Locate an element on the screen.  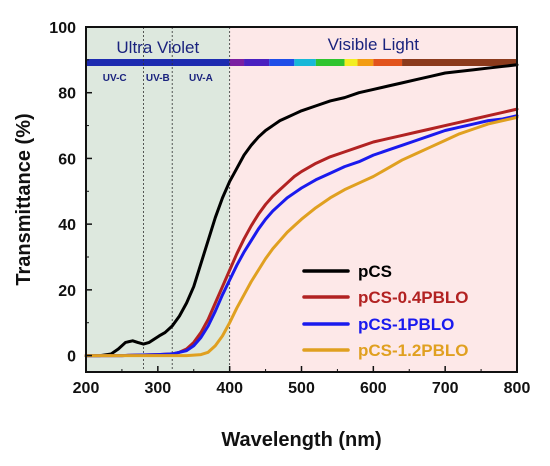
y-tick-label: 40 is located at coordinates (67, 225).